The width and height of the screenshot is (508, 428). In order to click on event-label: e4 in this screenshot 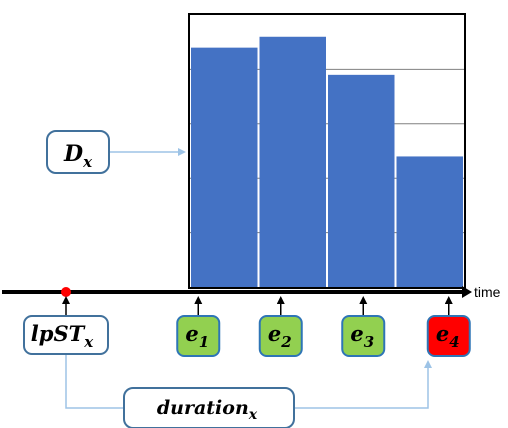, I will do `click(448, 336)`.